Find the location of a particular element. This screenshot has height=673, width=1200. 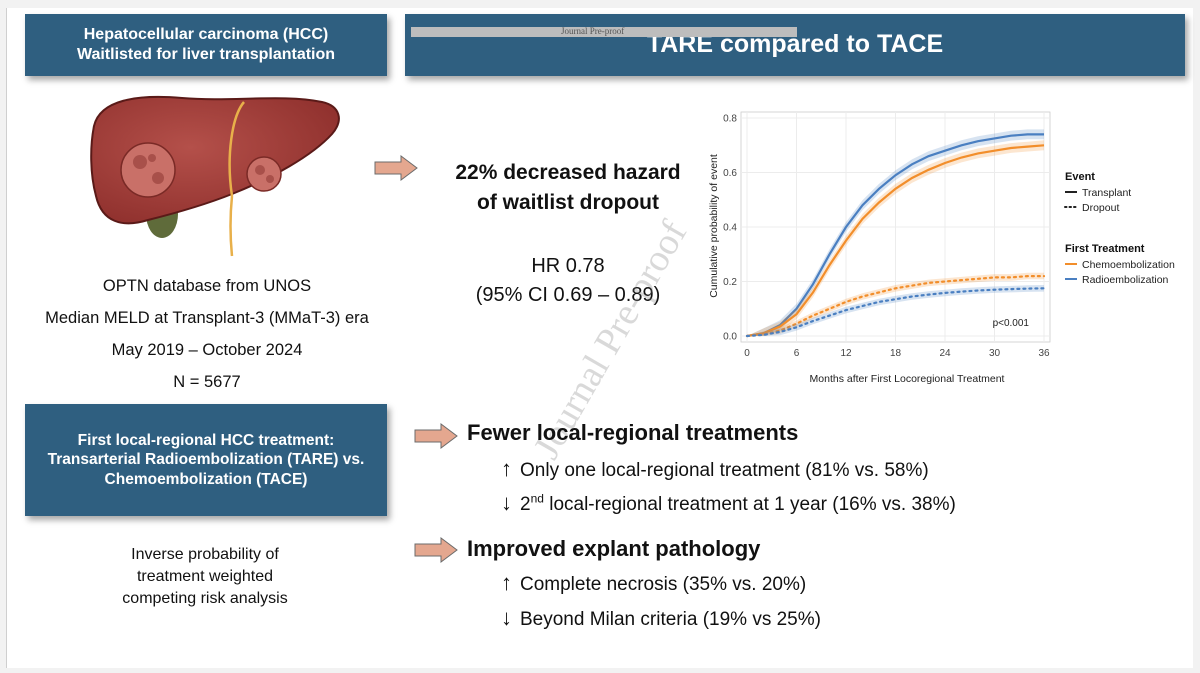

y-tick-label: 0.4 is located at coordinates (730, 228).